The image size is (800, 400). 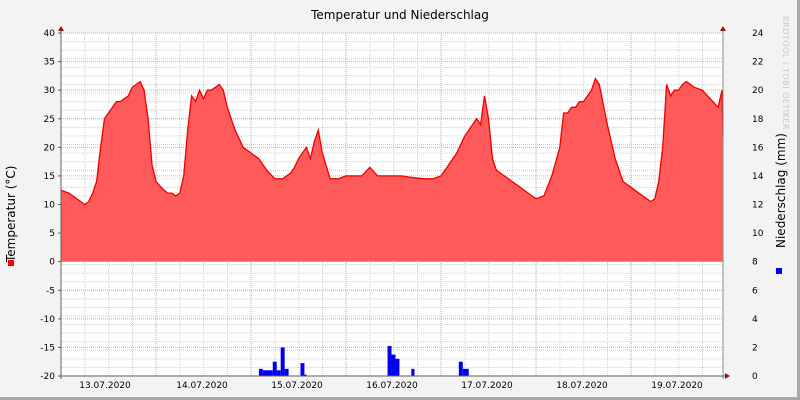 I want to click on svg-text: 22, so click(x=757, y=63).